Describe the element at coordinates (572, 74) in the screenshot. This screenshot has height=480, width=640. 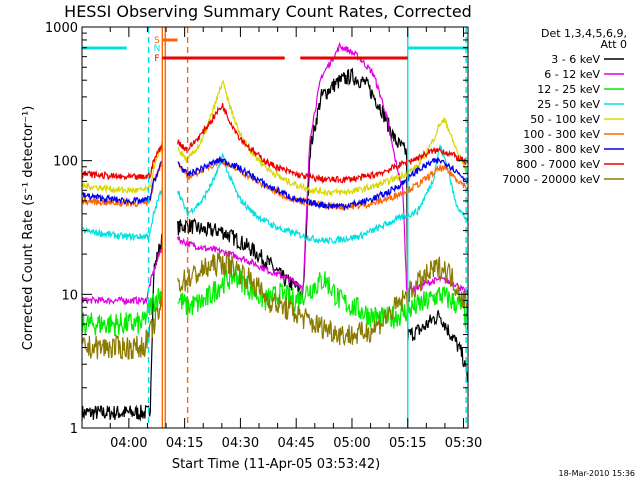
I see `legend-label-1: 6 - 12 keV` at that location.